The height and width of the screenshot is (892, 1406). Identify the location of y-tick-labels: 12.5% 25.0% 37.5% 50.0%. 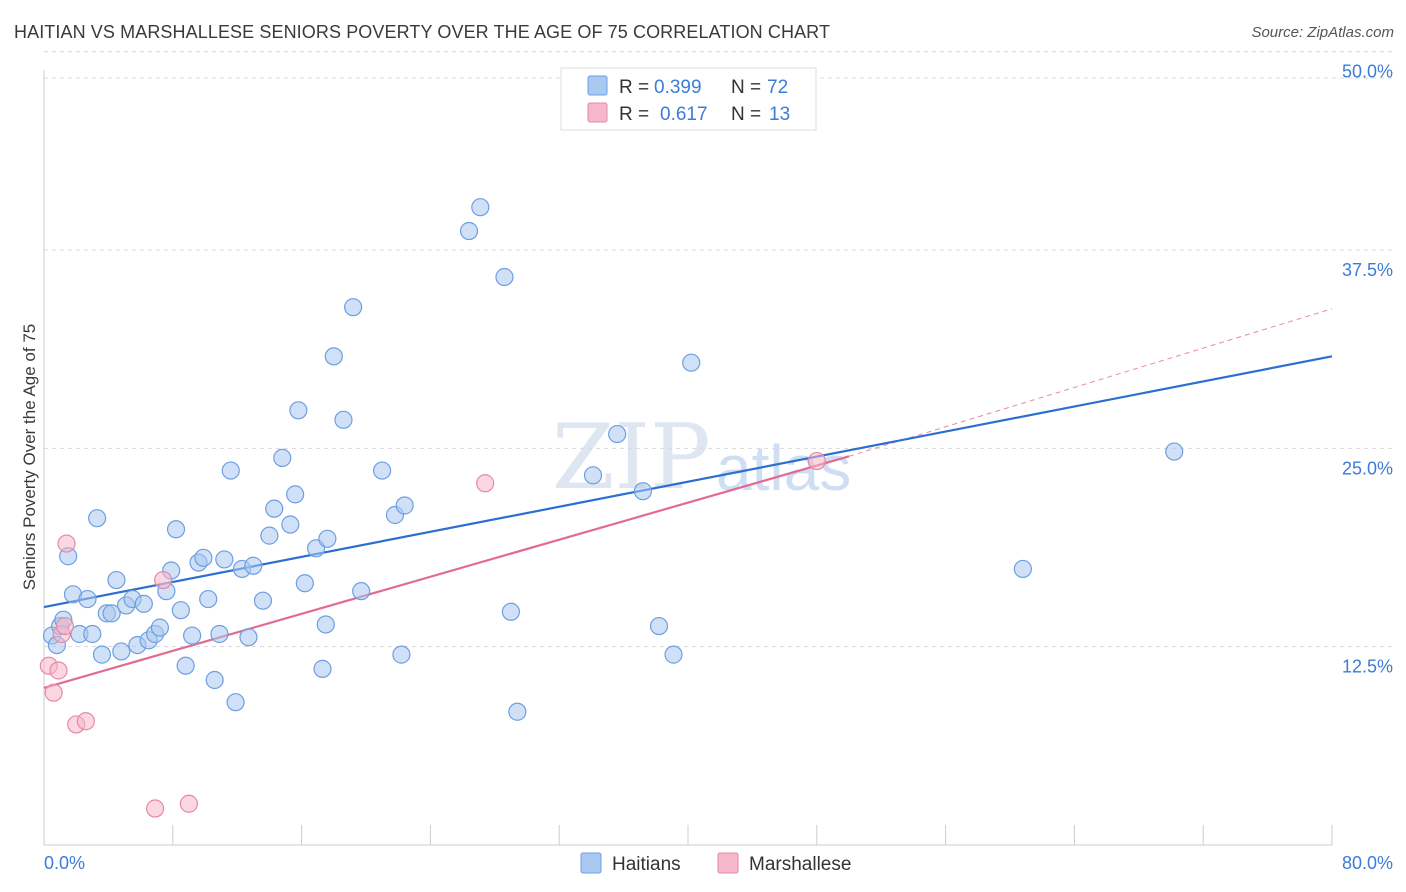
(1367, 369).